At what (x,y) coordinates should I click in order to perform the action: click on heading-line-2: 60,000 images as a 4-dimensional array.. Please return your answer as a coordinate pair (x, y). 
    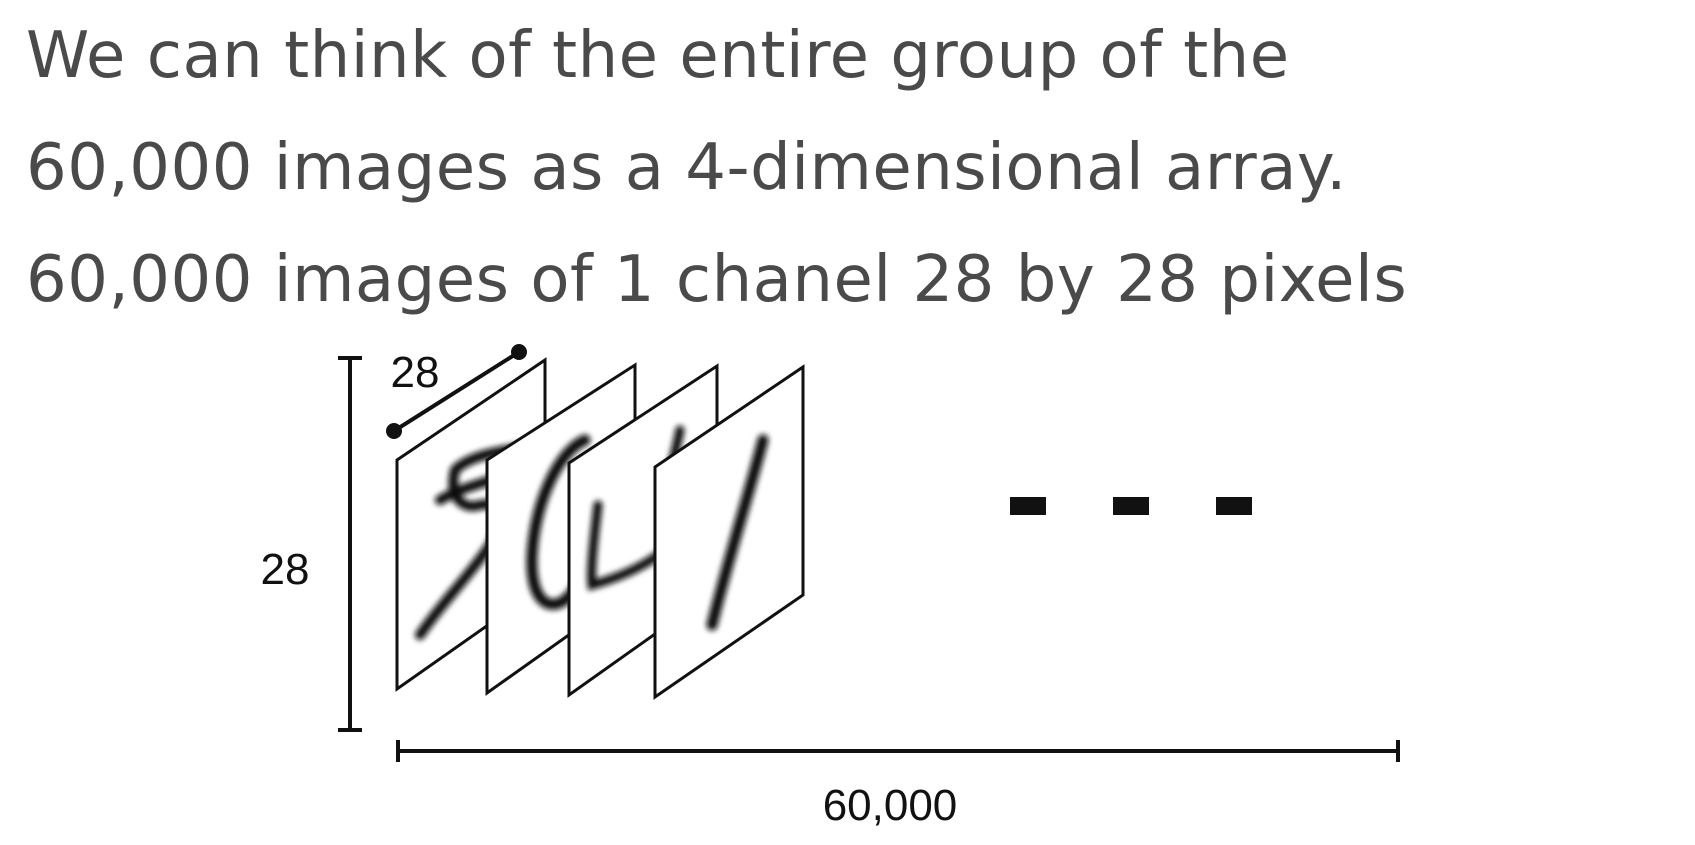
    Looking at the image, I should click on (686, 168).